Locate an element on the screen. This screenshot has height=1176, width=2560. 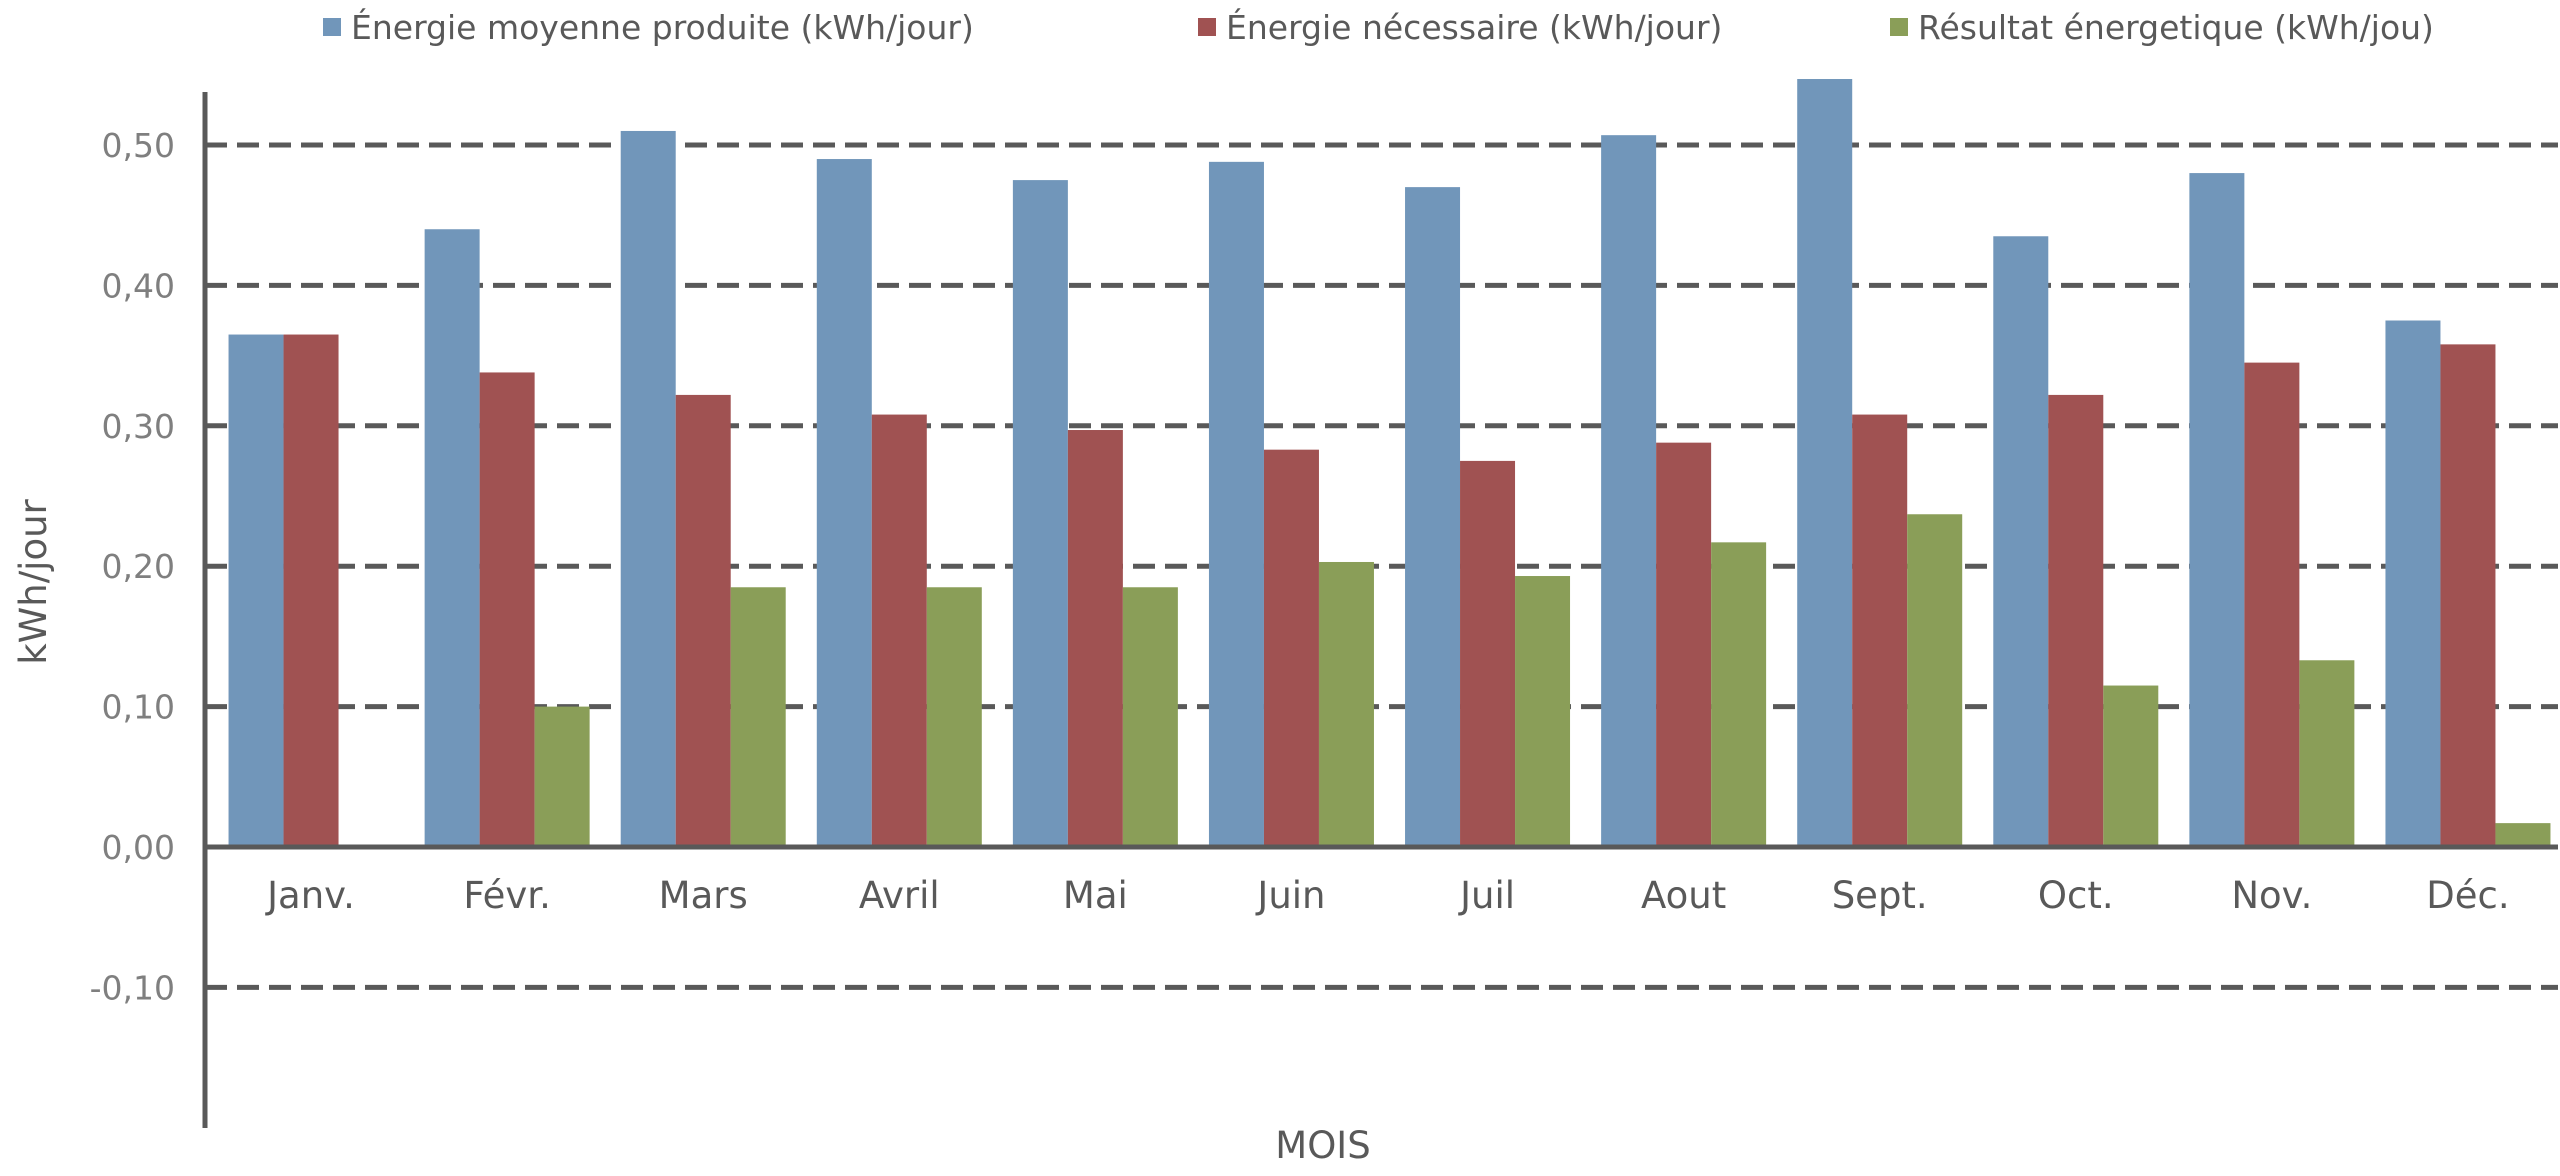
x-tick-label: Févr. is located at coordinates (507, 895).